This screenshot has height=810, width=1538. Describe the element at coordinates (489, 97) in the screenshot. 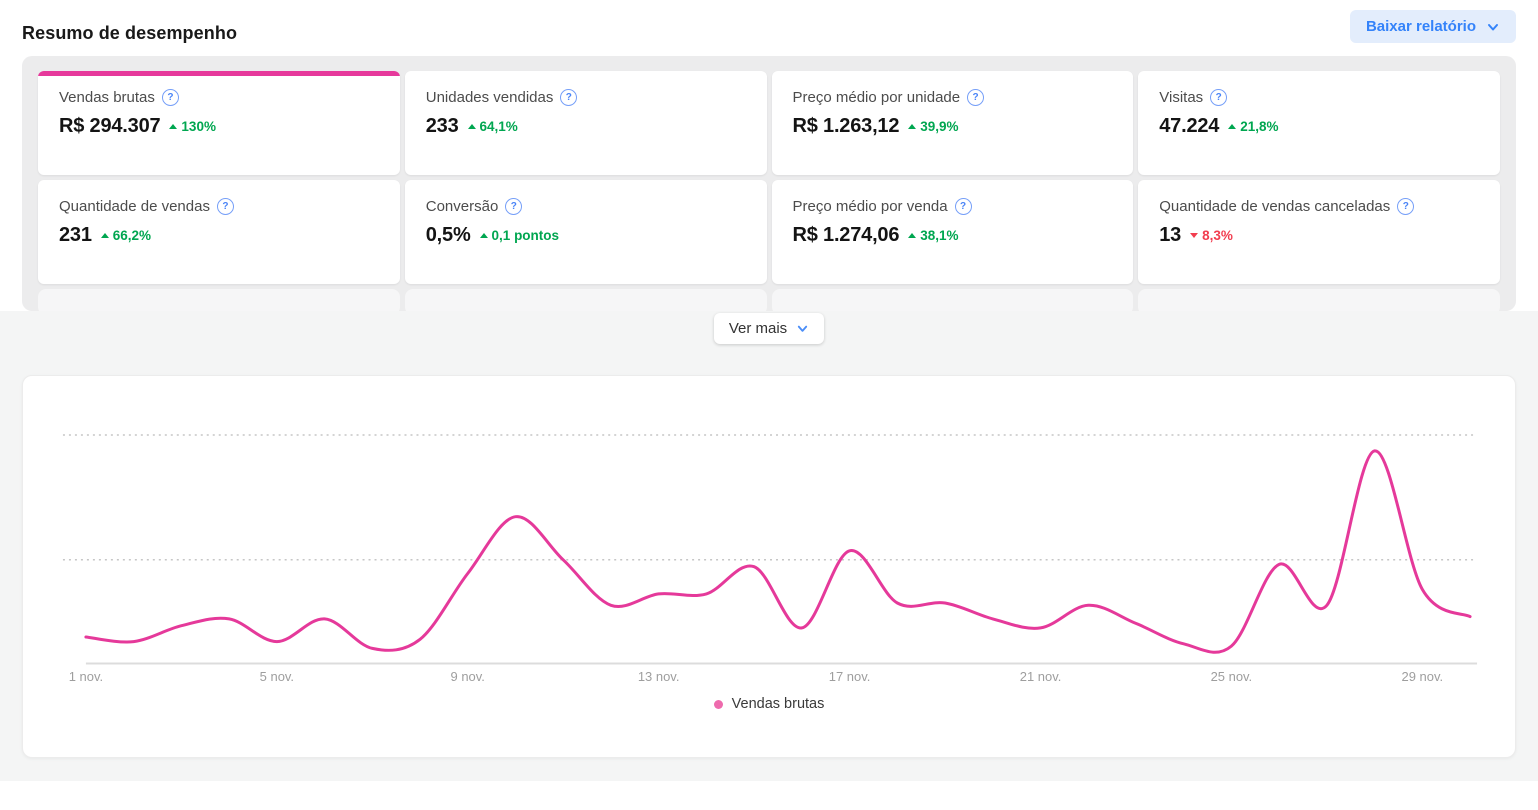

I see `metric-label: Unidades vendidas` at that location.